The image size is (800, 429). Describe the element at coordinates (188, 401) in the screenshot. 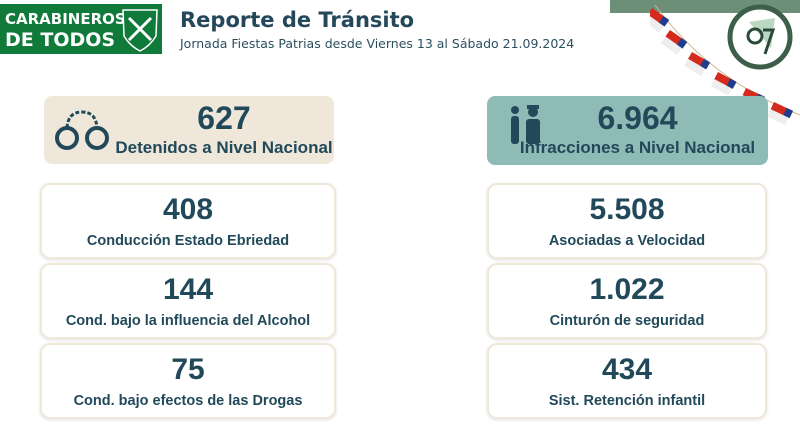

I see `stat-label: Cond. bajo efectos de las Drogas` at that location.